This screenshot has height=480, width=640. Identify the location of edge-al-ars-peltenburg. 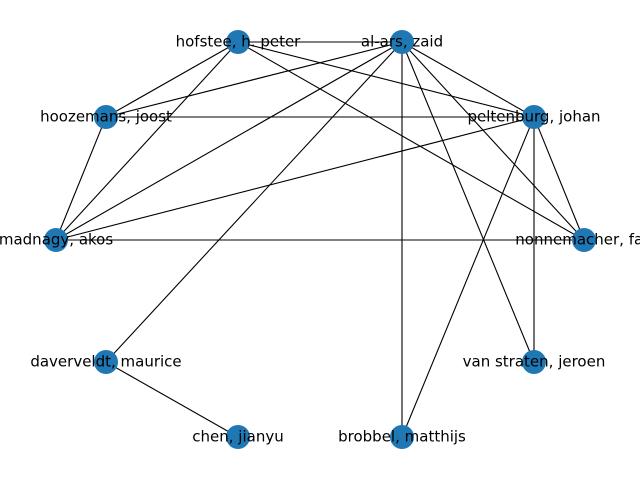
(468, 79).